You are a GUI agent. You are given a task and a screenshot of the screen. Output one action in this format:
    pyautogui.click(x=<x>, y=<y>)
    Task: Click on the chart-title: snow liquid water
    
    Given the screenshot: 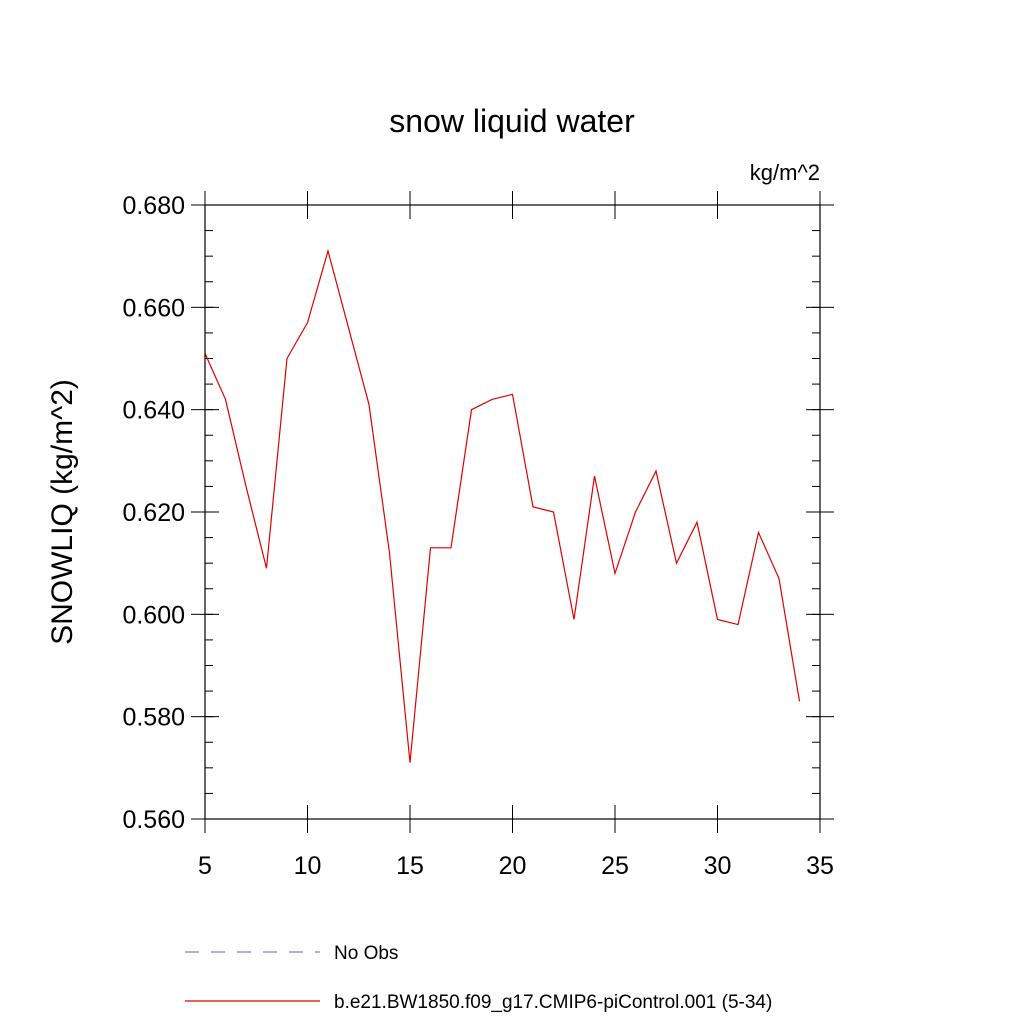 What is the action you would take?
    pyautogui.click(x=512, y=121)
    